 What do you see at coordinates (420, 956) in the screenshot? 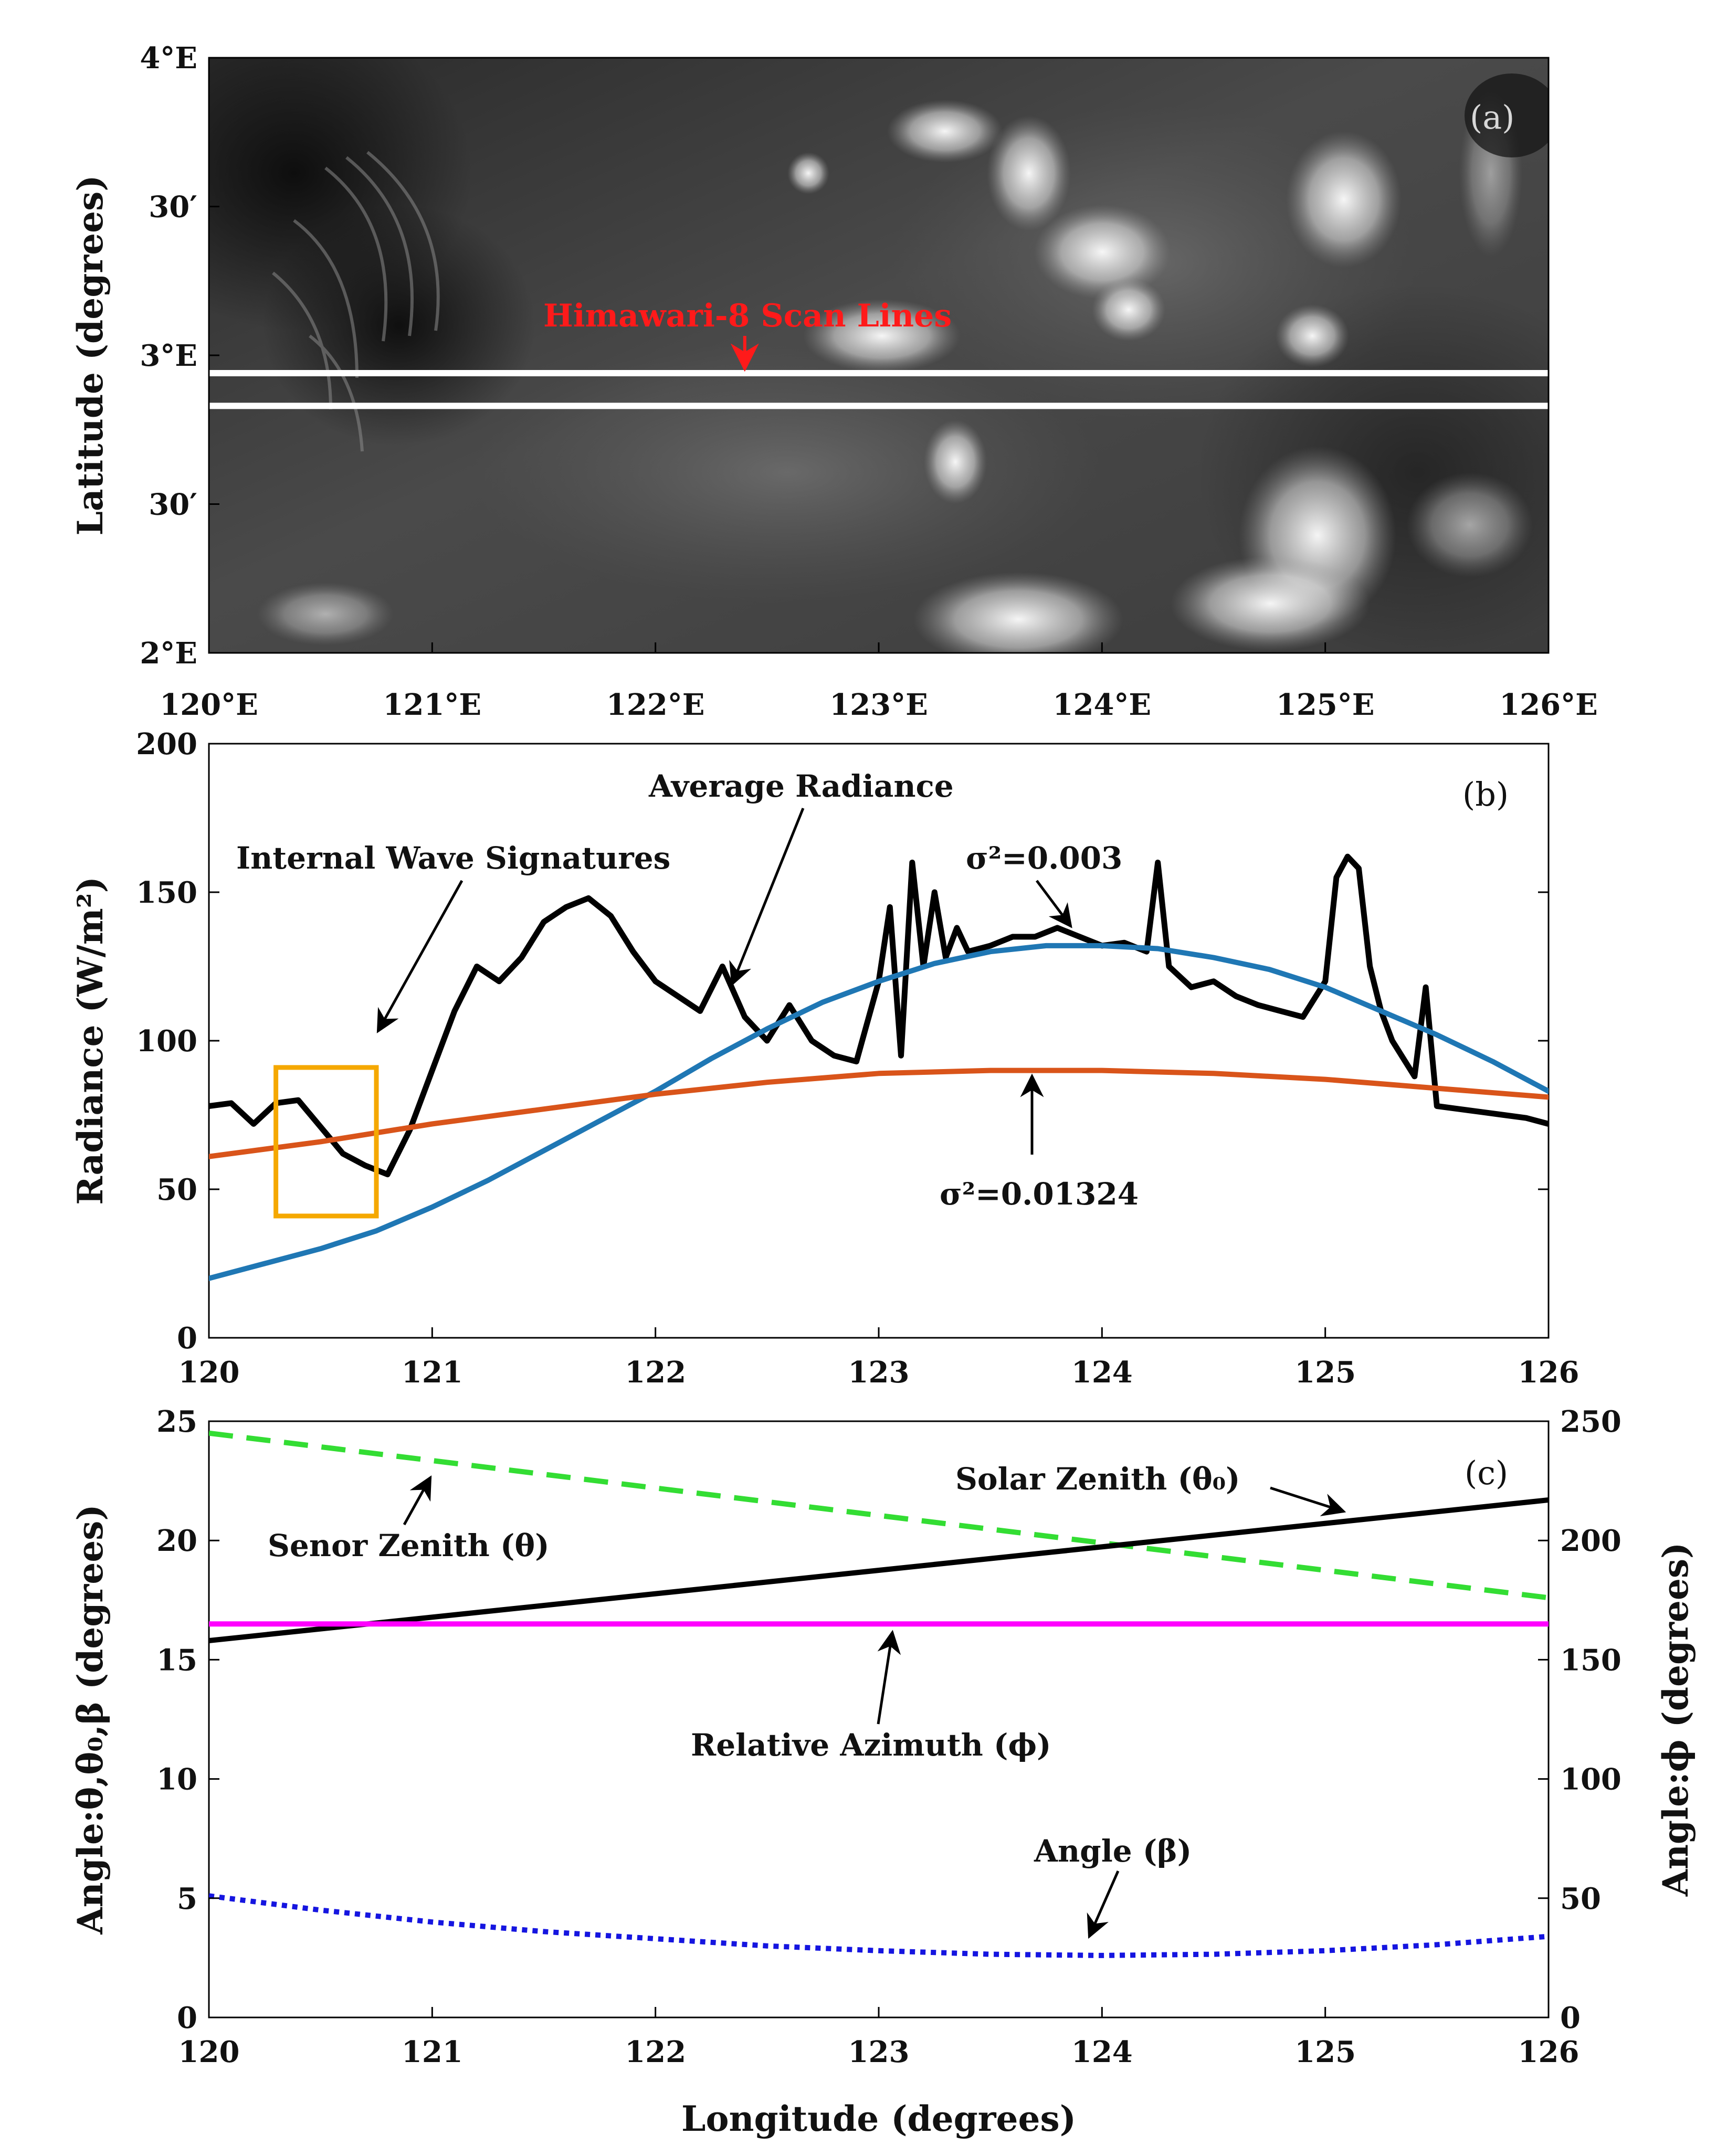
I see `internal-wave-arrow` at bounding box center [420, 956].